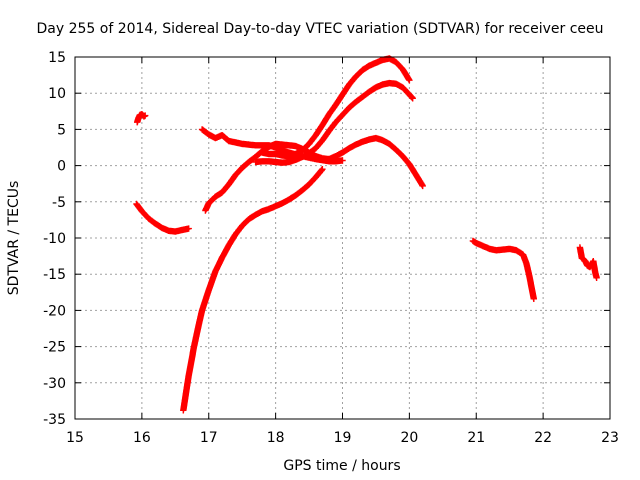 This screenshot has width=640, height=480. What do you see at coordinates (75, 438) in the screenshot?
I see `x-tick-label: 15` at bounding box center [75, 438].